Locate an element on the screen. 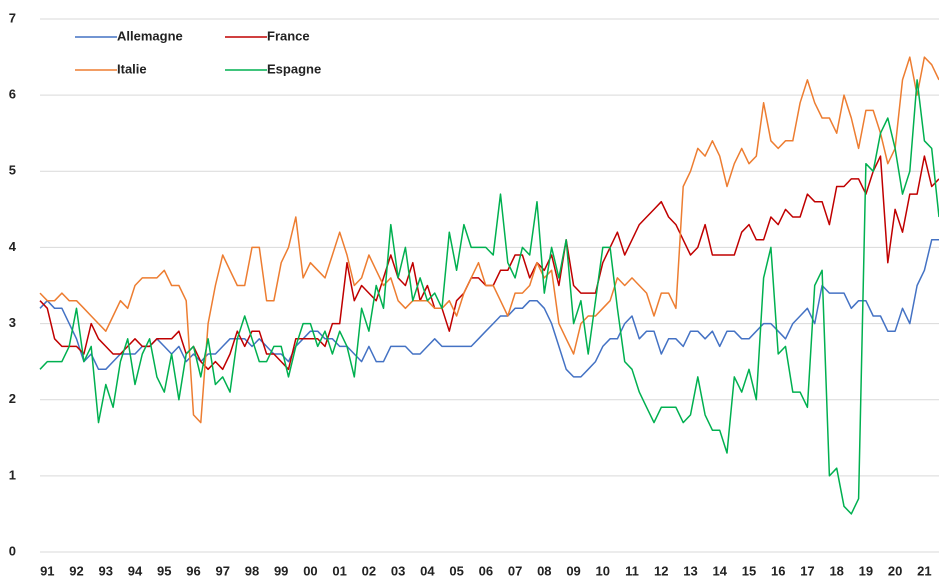 This screenshot has width=939, height=579. y-tick-label: 1 is located at coordinates (12, 474).